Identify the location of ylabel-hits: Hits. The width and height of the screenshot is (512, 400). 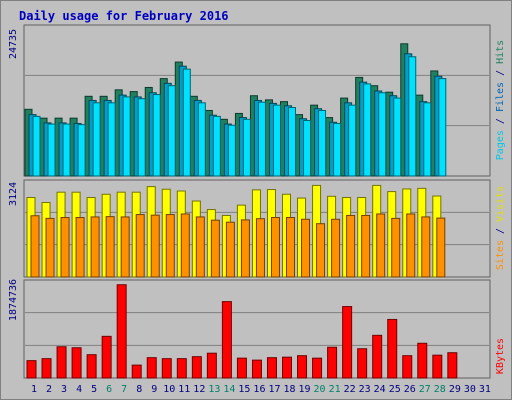
(500, 52).